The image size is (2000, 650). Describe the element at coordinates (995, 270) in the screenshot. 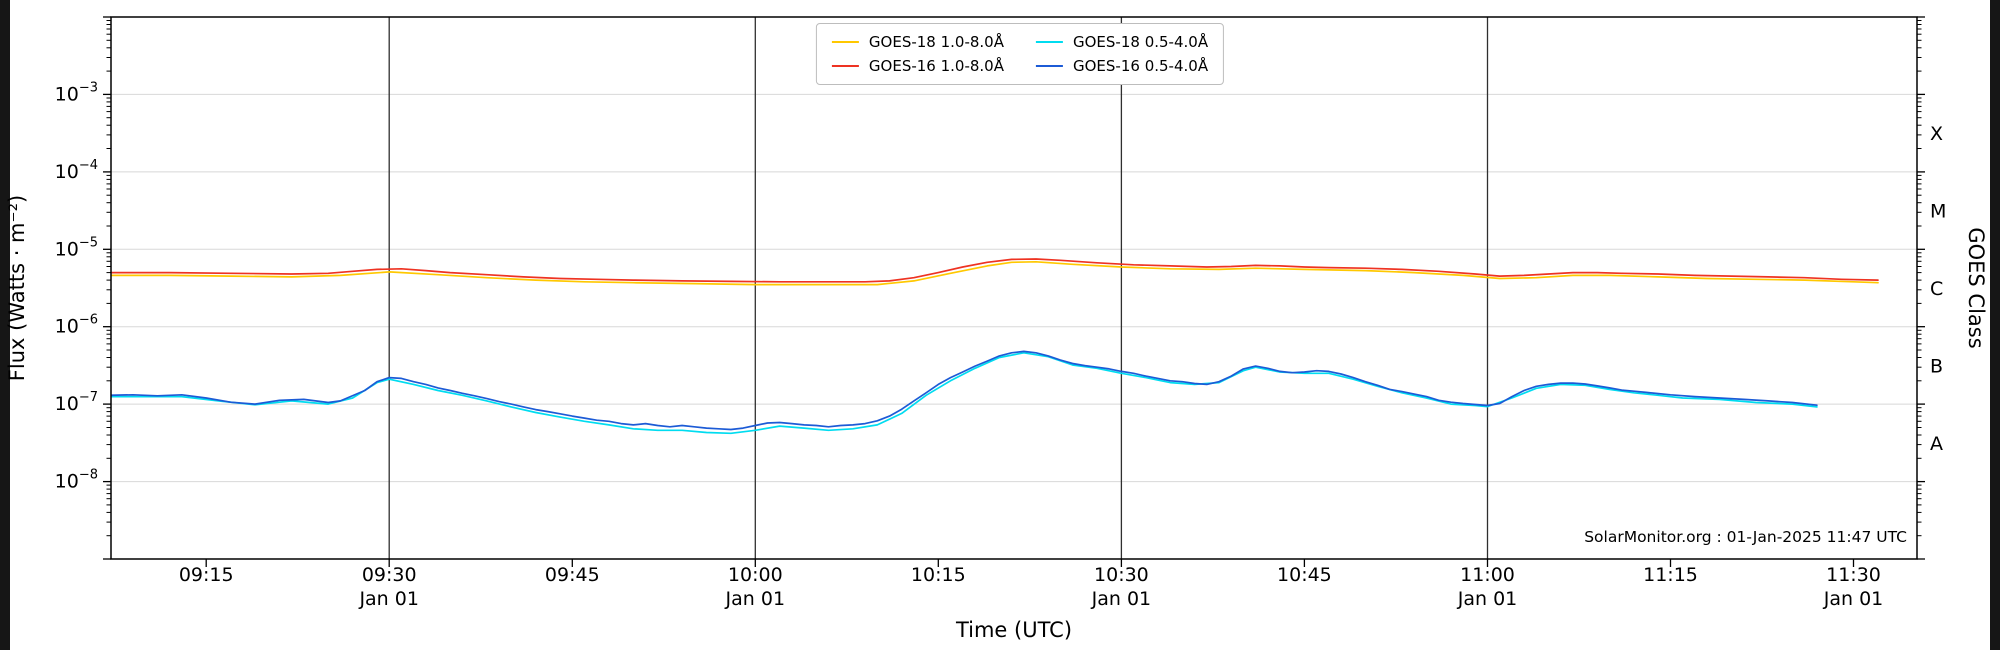

I see `series-line-GOES-16 1.0-8.0Å` at that location.